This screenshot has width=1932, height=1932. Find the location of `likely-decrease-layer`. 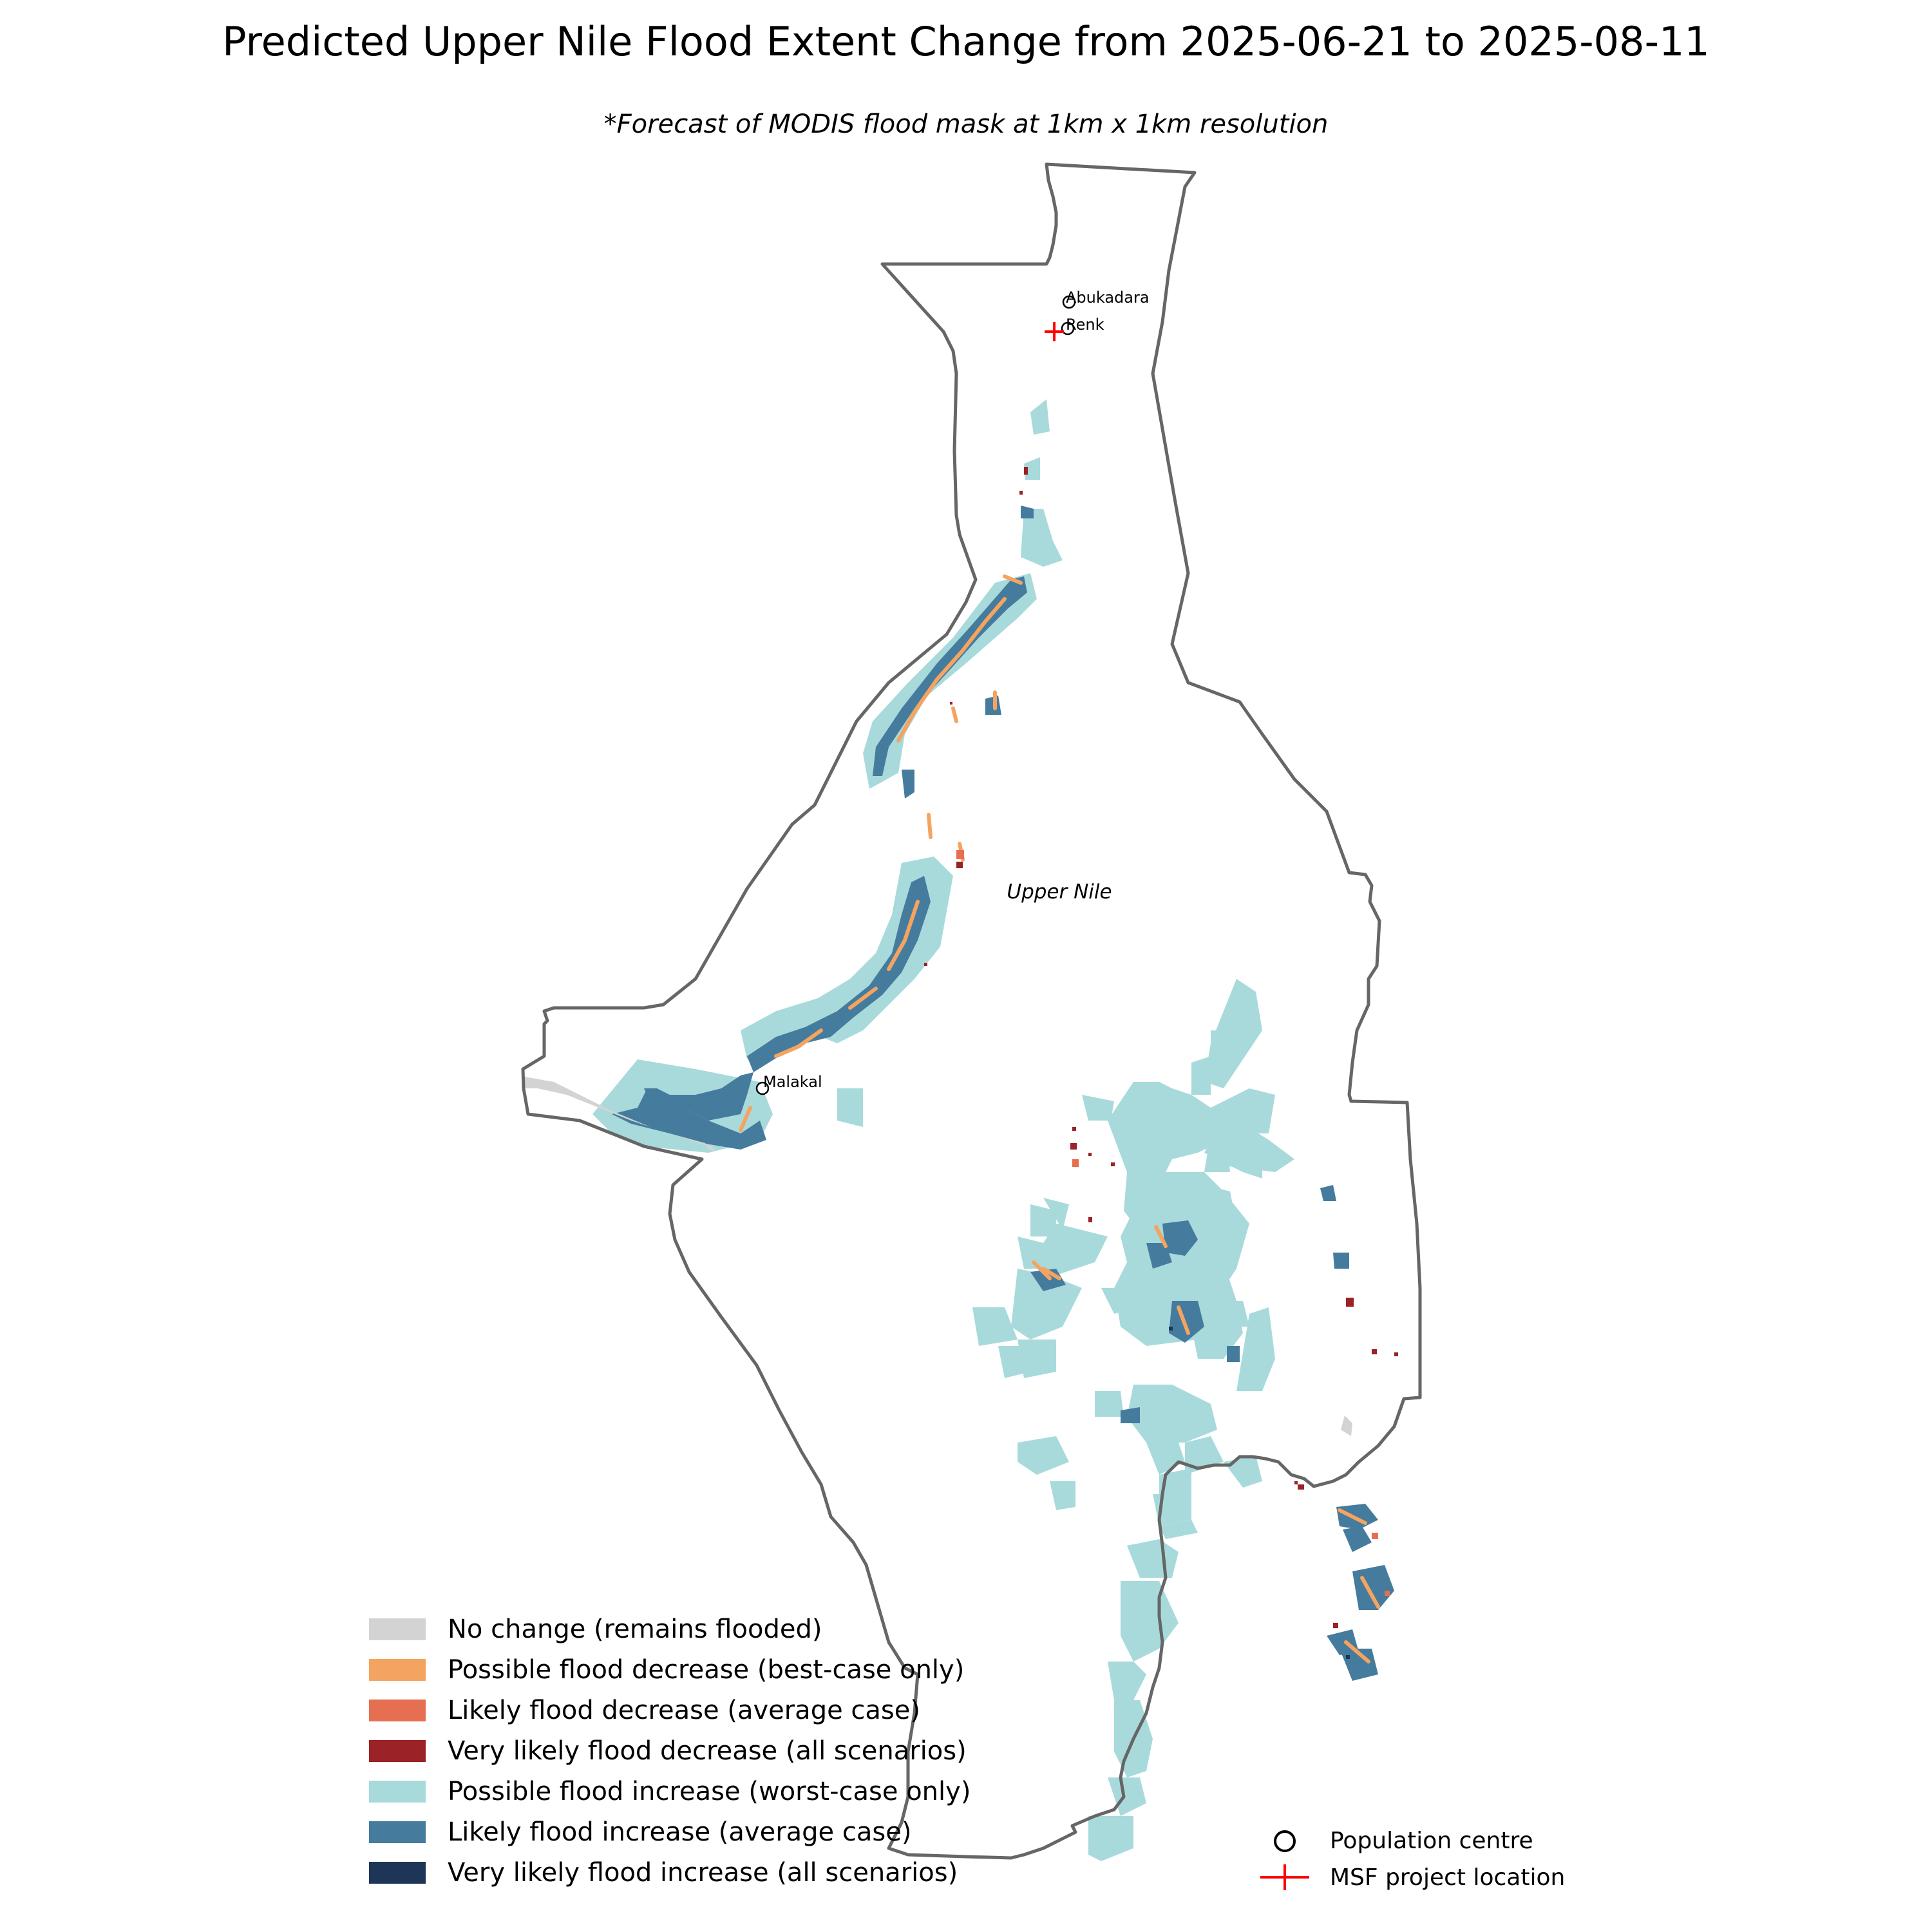

likely-decrease-layer is located at coordinates (1173, 1223).